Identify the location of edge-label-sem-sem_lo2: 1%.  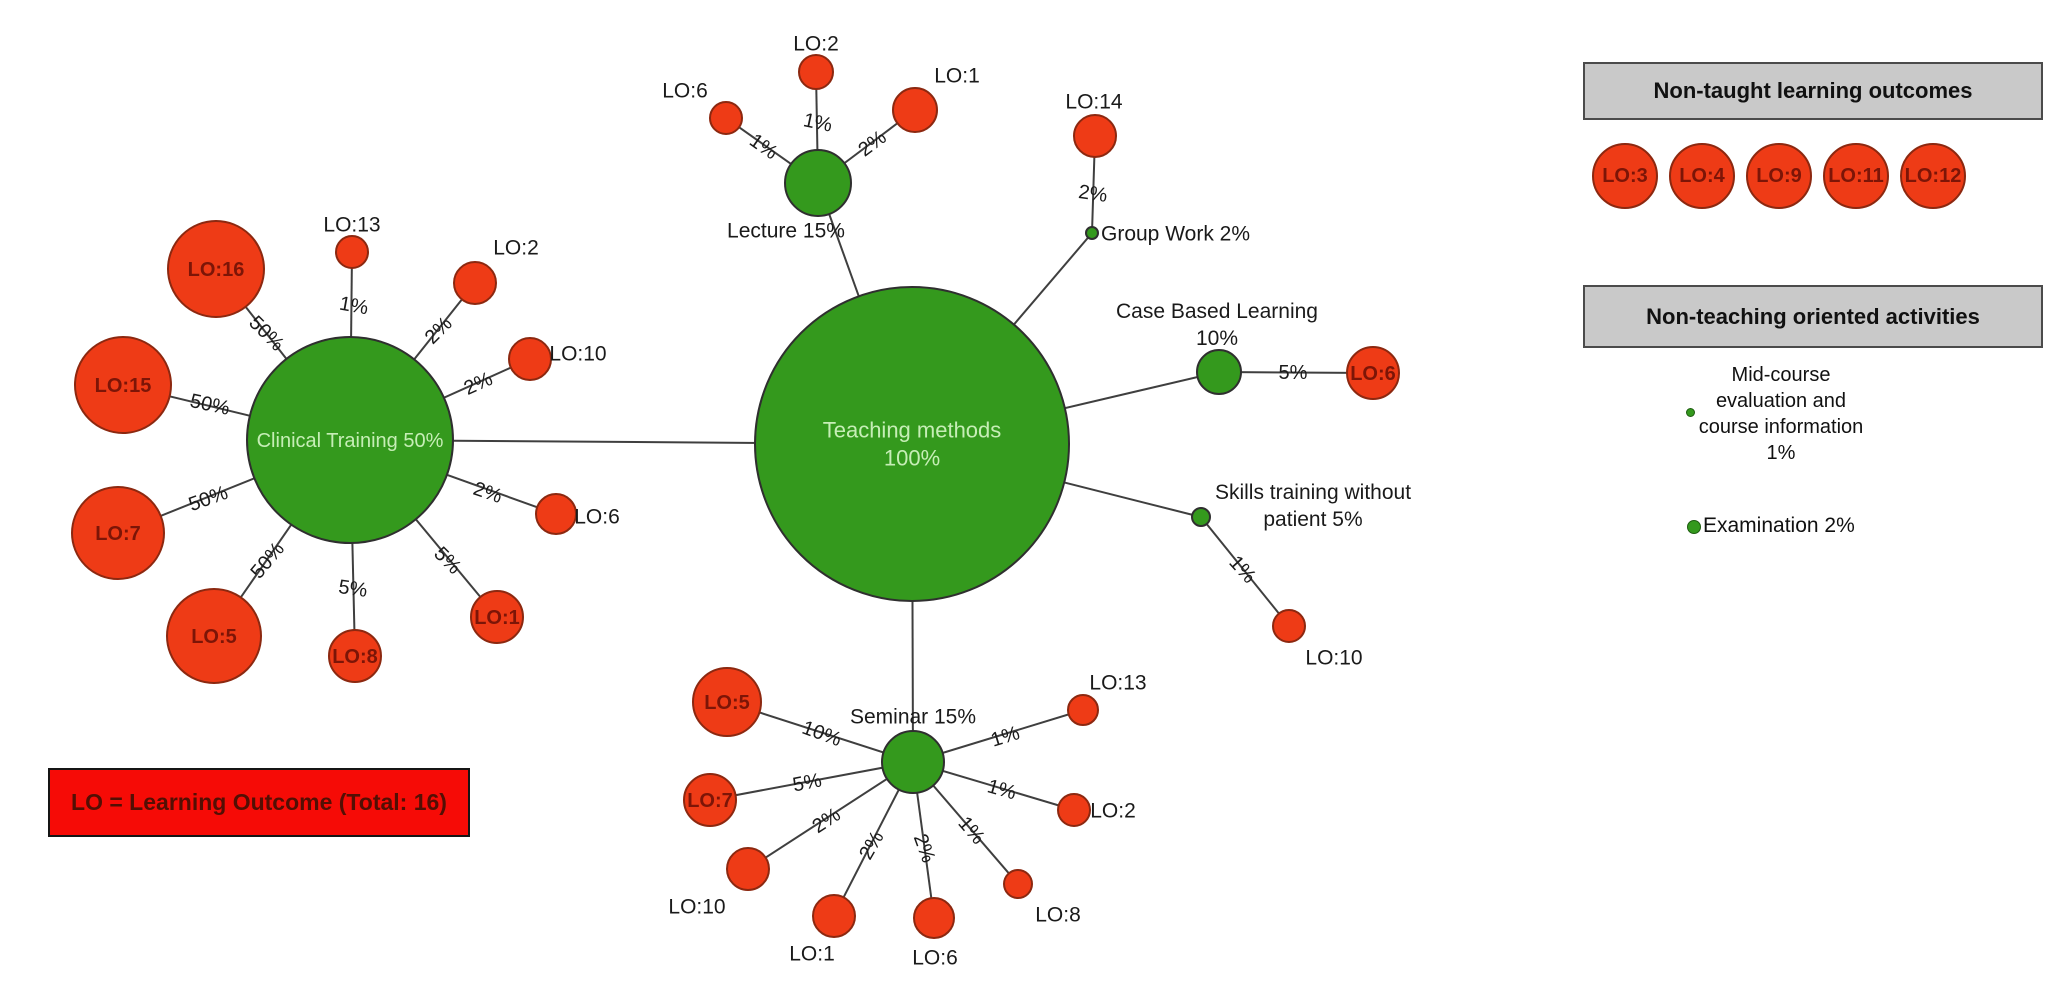
(1002, 789).